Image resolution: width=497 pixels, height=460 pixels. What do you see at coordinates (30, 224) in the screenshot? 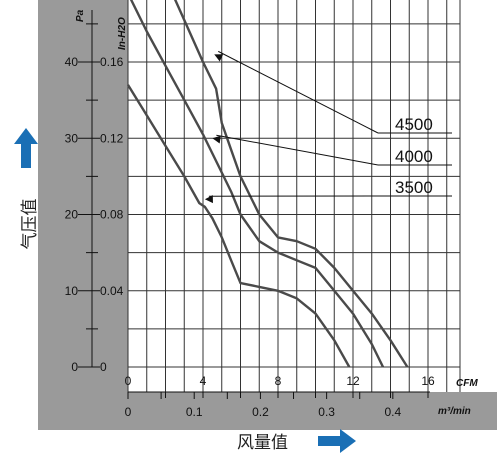
I see `y-axis-title: 气压值` at bounding box center [30, 224].